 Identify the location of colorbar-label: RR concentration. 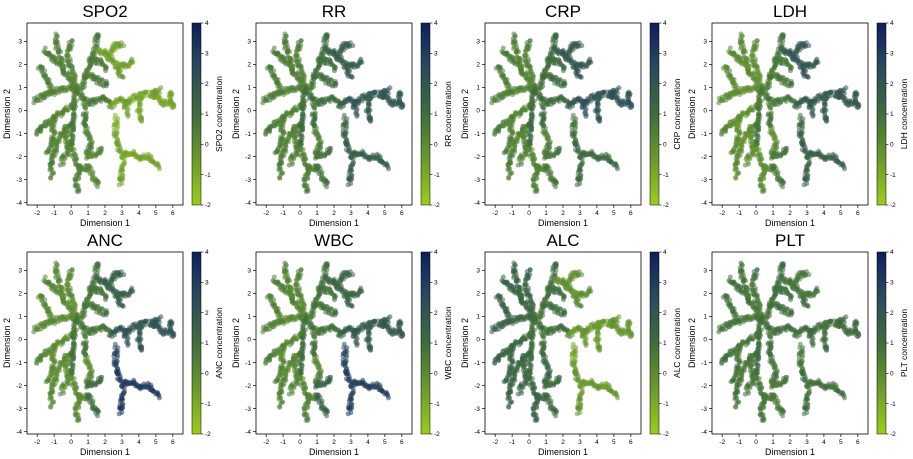
(448, 114).